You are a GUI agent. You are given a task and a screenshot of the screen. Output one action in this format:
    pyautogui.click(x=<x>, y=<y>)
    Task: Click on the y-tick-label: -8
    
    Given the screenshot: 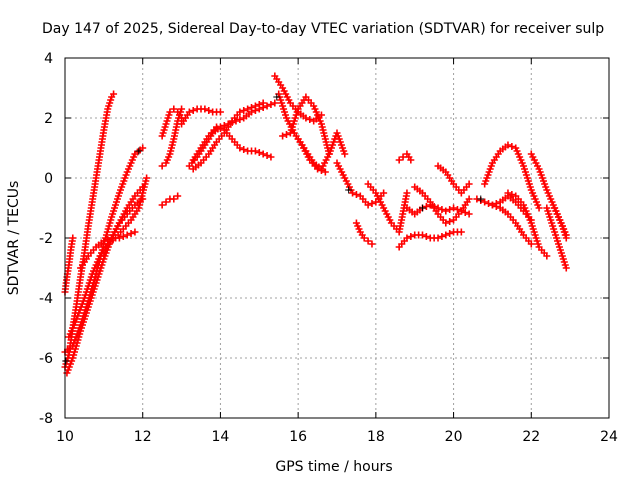 What is the action you would take?
    pyautogui.click(x=46, y=419)
    